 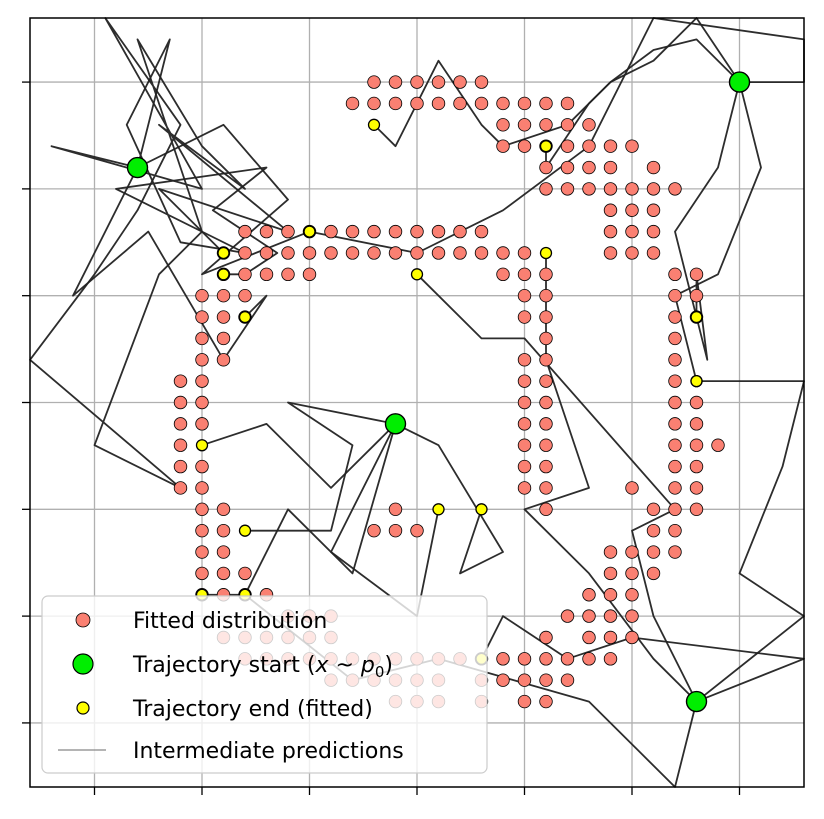 I want to click on trajectory-start-point, so click(x=739, y=82).